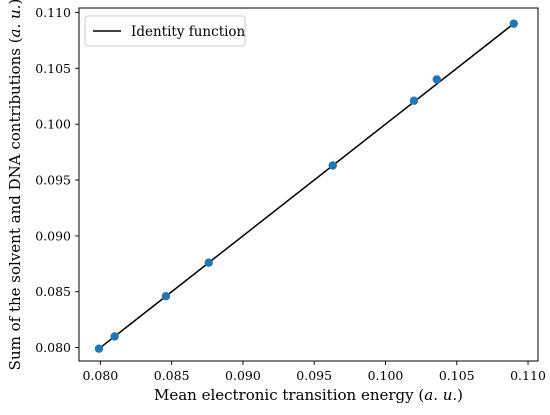 The width and height of the screenshot is (550, 415). Describe the element at coordinates (457, 375) in the screenshot. I see `x-tick-label-6: 0.105` at that location.